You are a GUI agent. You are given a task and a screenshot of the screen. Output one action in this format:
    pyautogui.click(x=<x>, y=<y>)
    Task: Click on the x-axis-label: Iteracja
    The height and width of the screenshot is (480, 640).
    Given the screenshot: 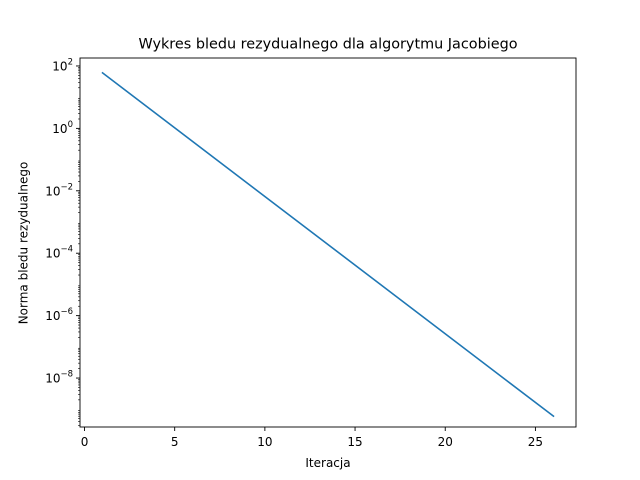 What is the action you would take?
    pyautogui.click(x=327, y=463)
    